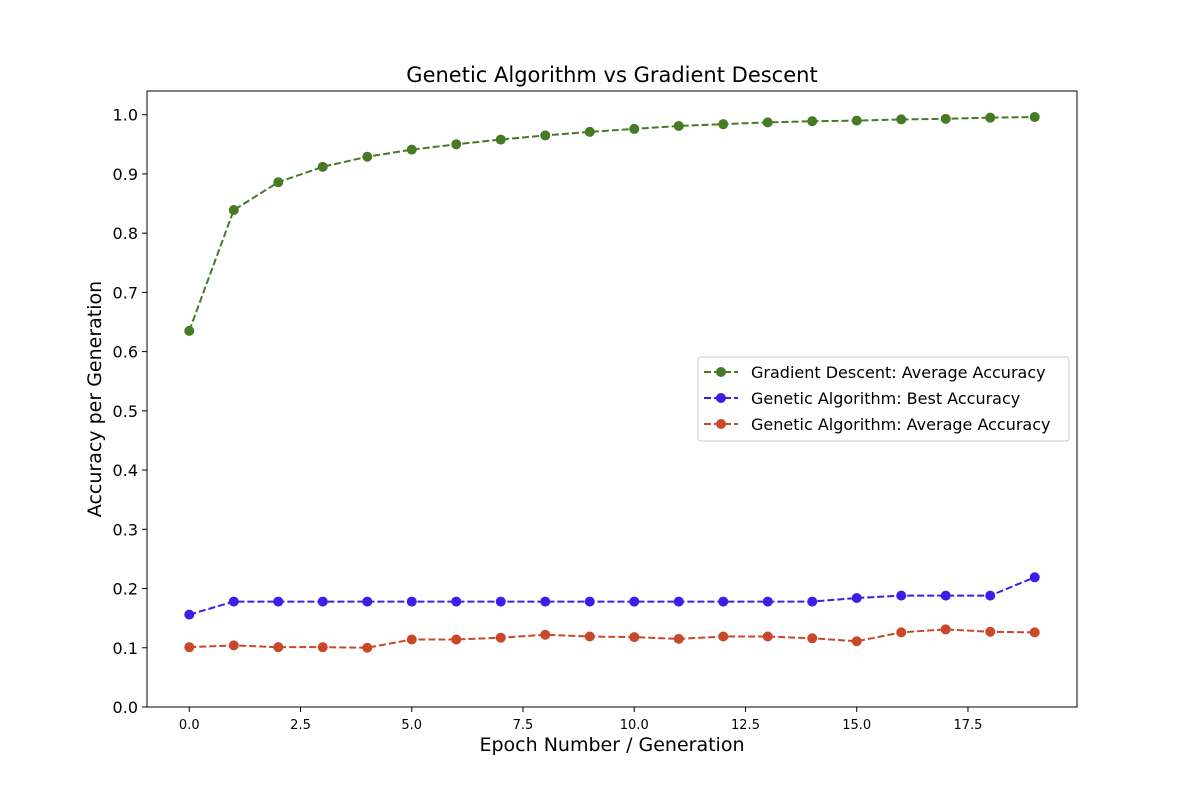 Image resolution: width=1191 pixels, height=789 pixels. I want to click on y-tick-label: 0.2, so click(125, 589).